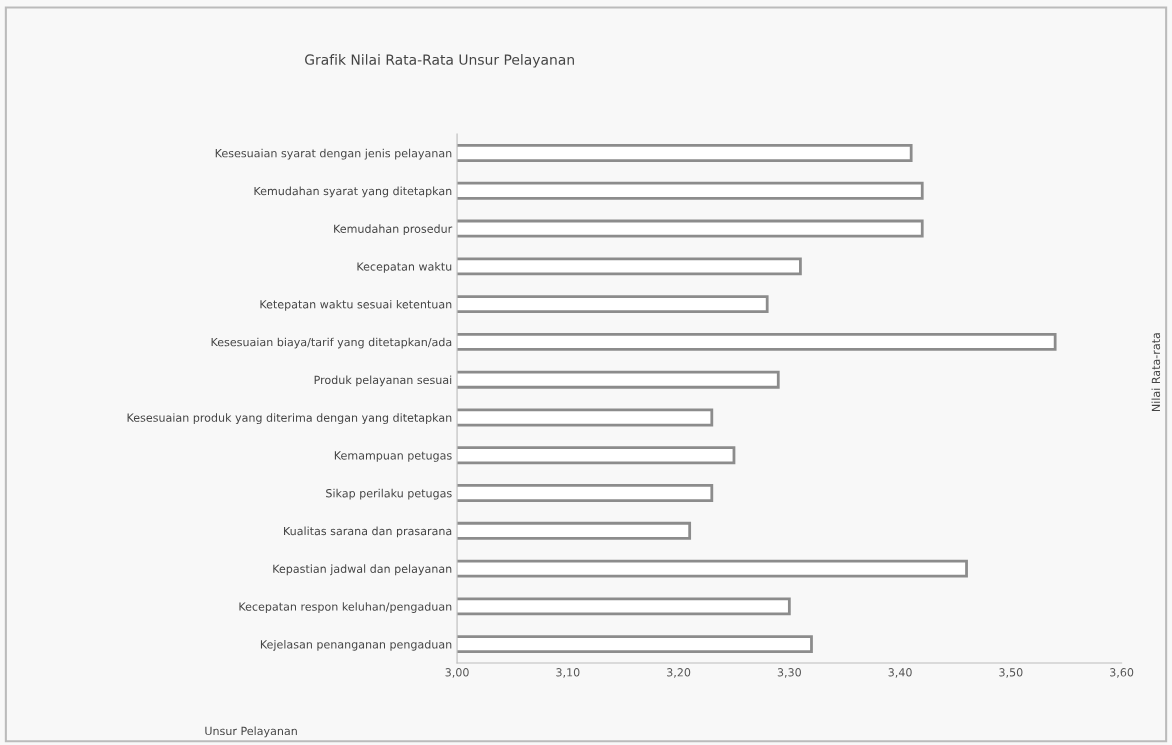 The image size is (1172, 745). What do you see at coordinates (383, 381) in the screenshot?
I see `y-tick-label: Produk pelayanan sesuai` at bounding box center [383, 381].